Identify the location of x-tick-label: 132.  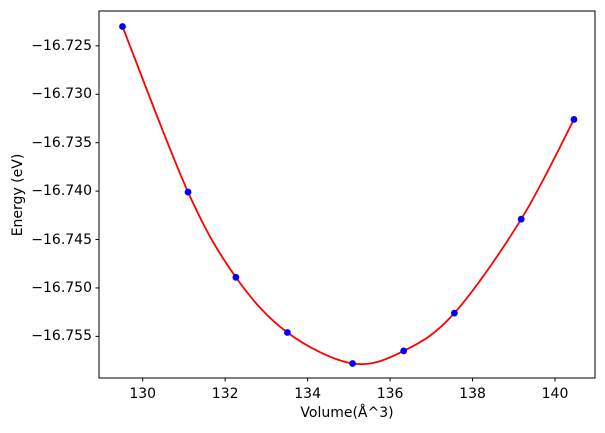
(225, 394).